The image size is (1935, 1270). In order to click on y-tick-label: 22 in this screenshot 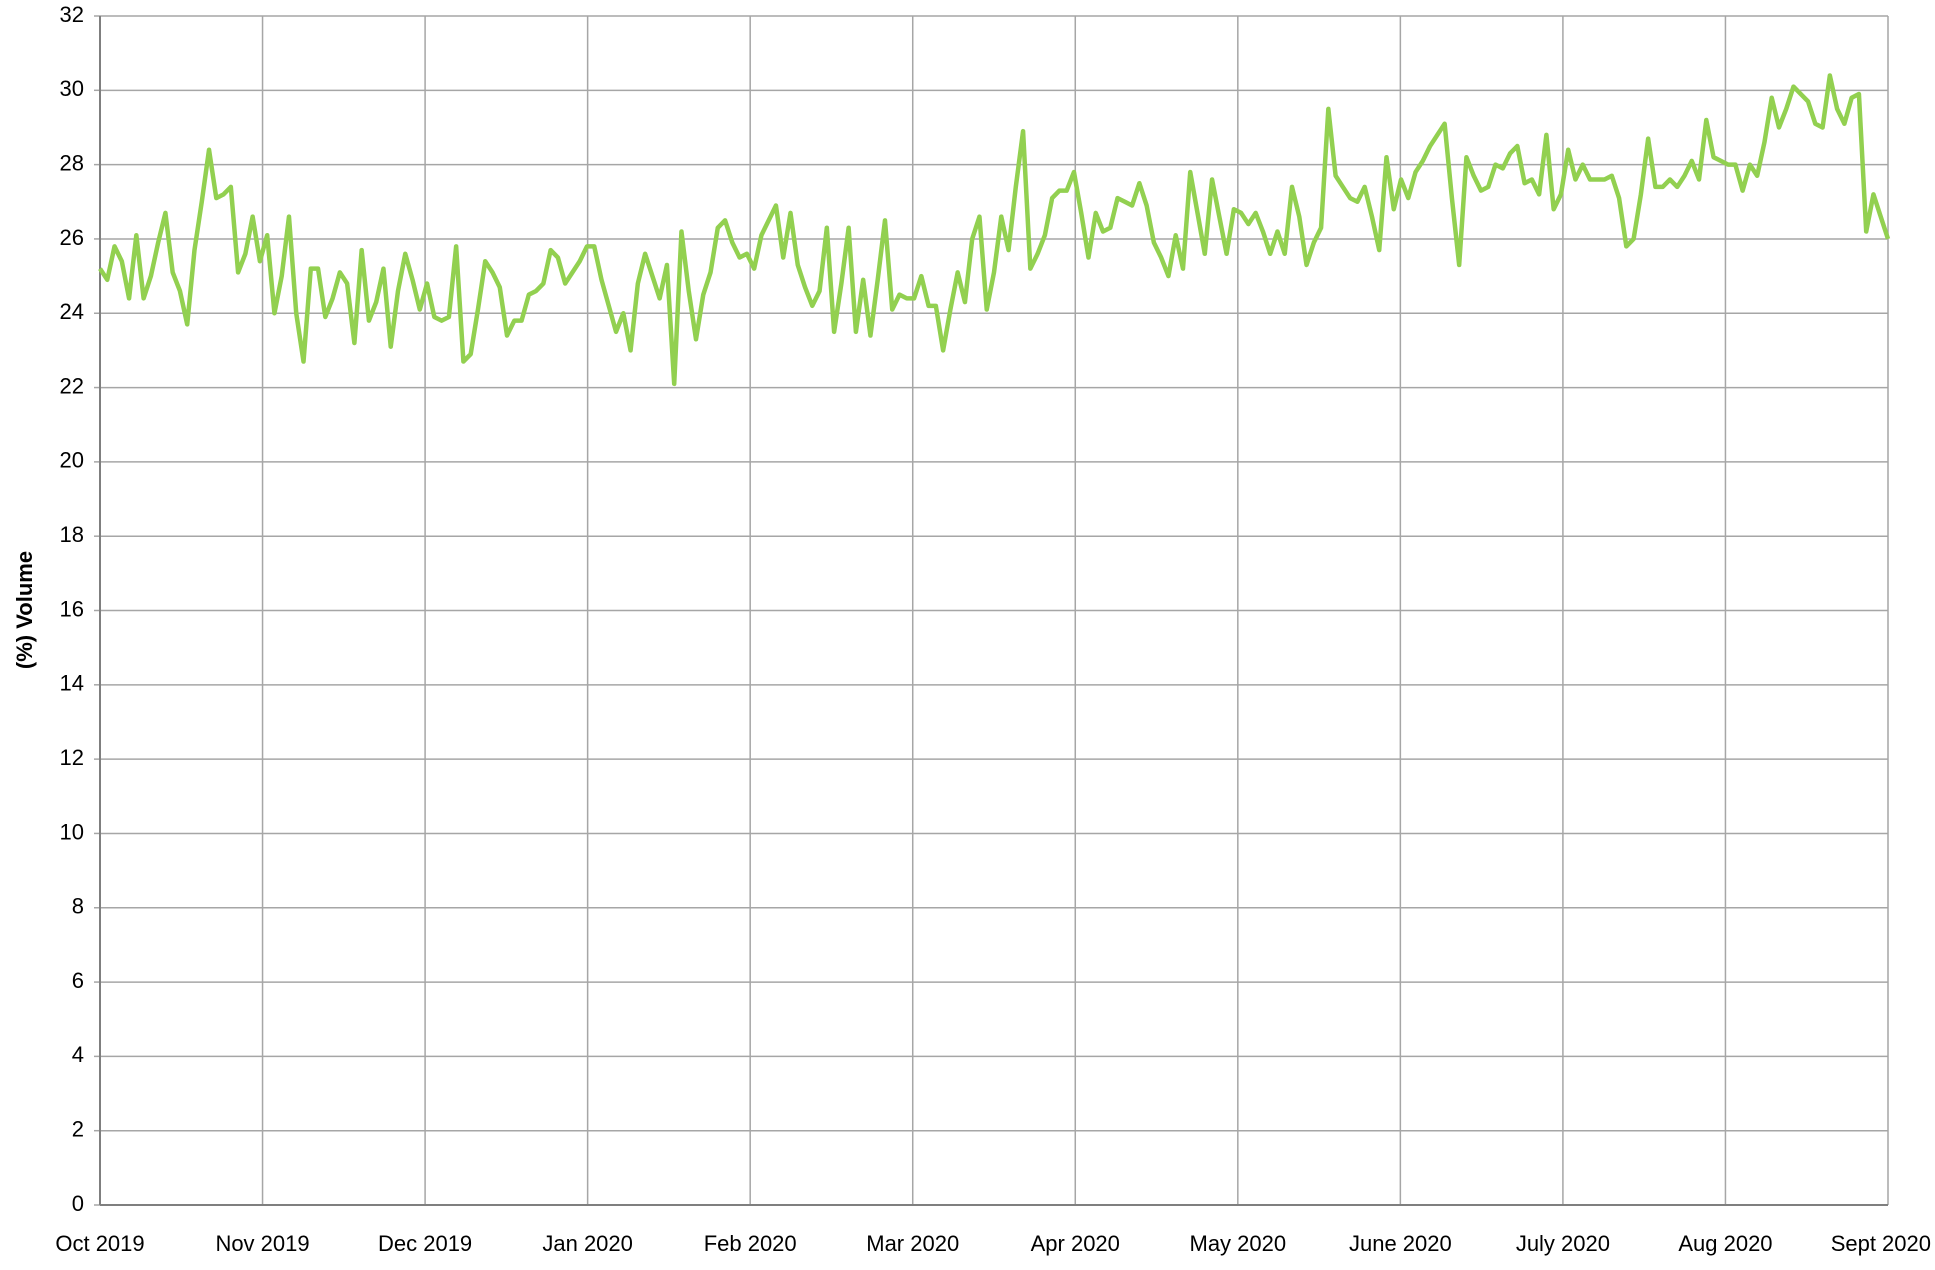, I will do `click(72, 385)`.